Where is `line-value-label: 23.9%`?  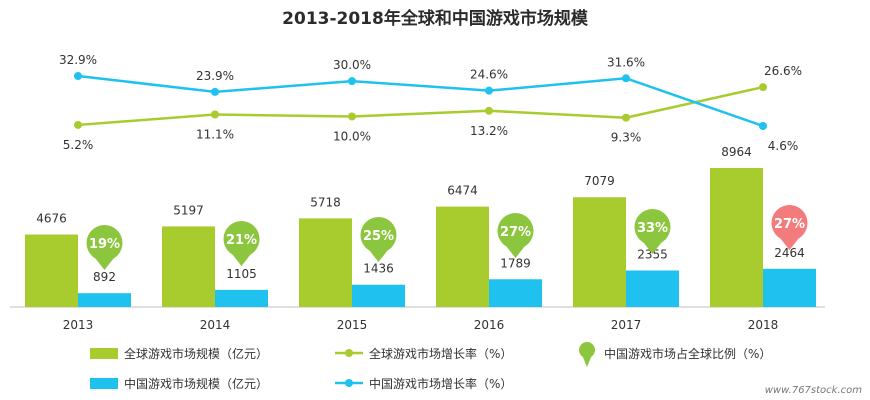 line-value-label: 23.9% is located at coordinates (215, 76).